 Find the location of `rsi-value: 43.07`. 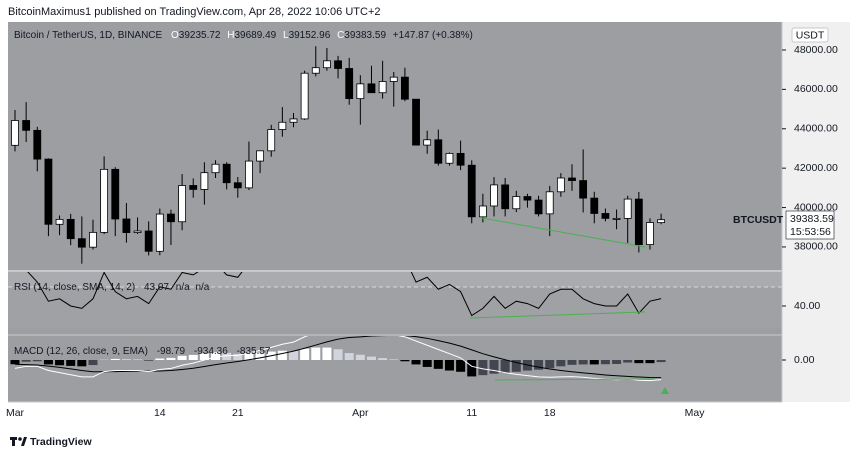

rsi-value: 43.07 is located at coordinates (156, 287).